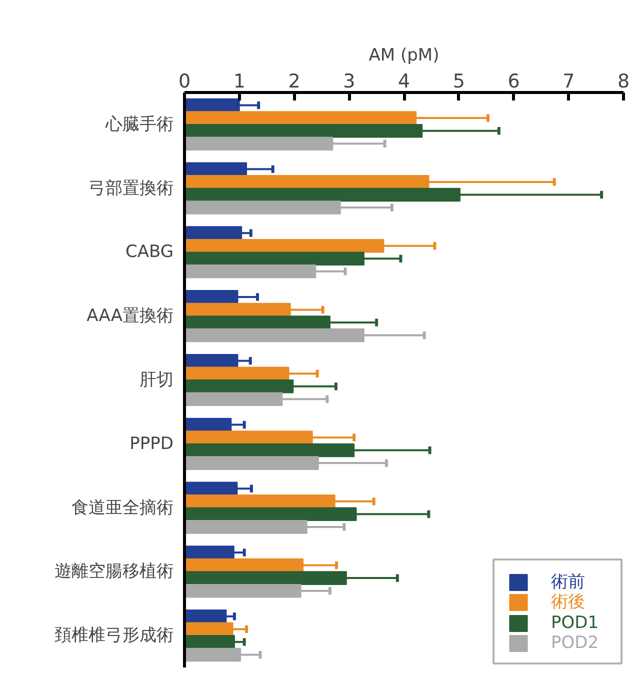 The width and height of the screenshot is (635, 673). I want to click on y-tick-label: PPPD, so click(152, 444).